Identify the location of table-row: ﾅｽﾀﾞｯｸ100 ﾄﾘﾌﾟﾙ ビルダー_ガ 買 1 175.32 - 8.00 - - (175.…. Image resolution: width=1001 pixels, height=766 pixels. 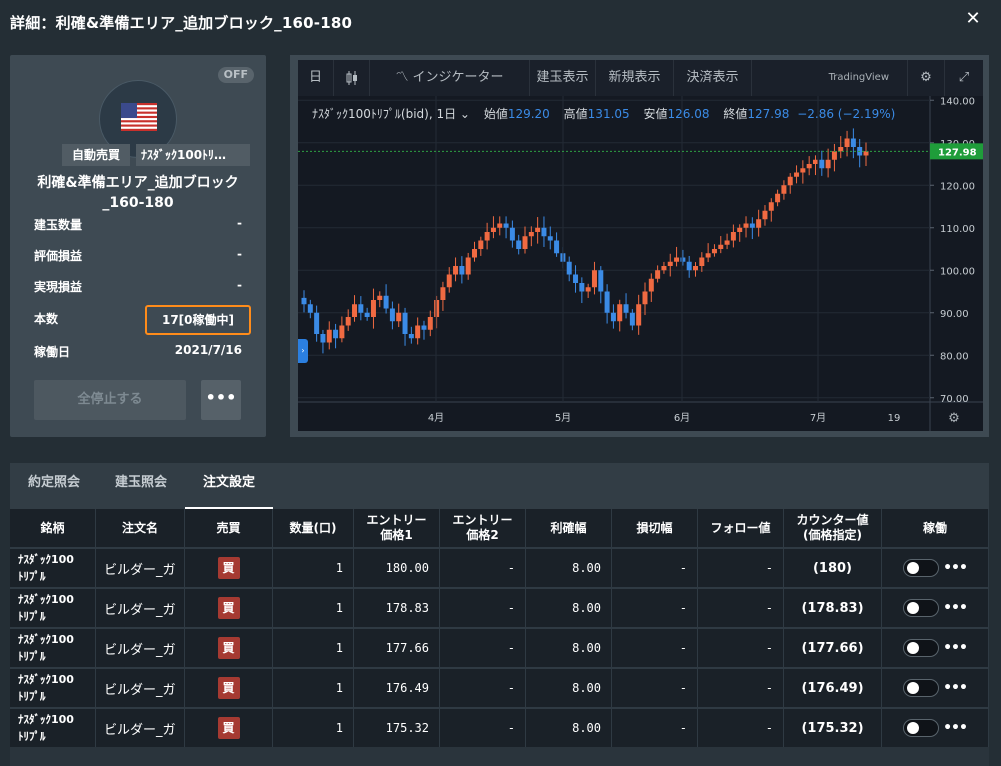
(499, 727).